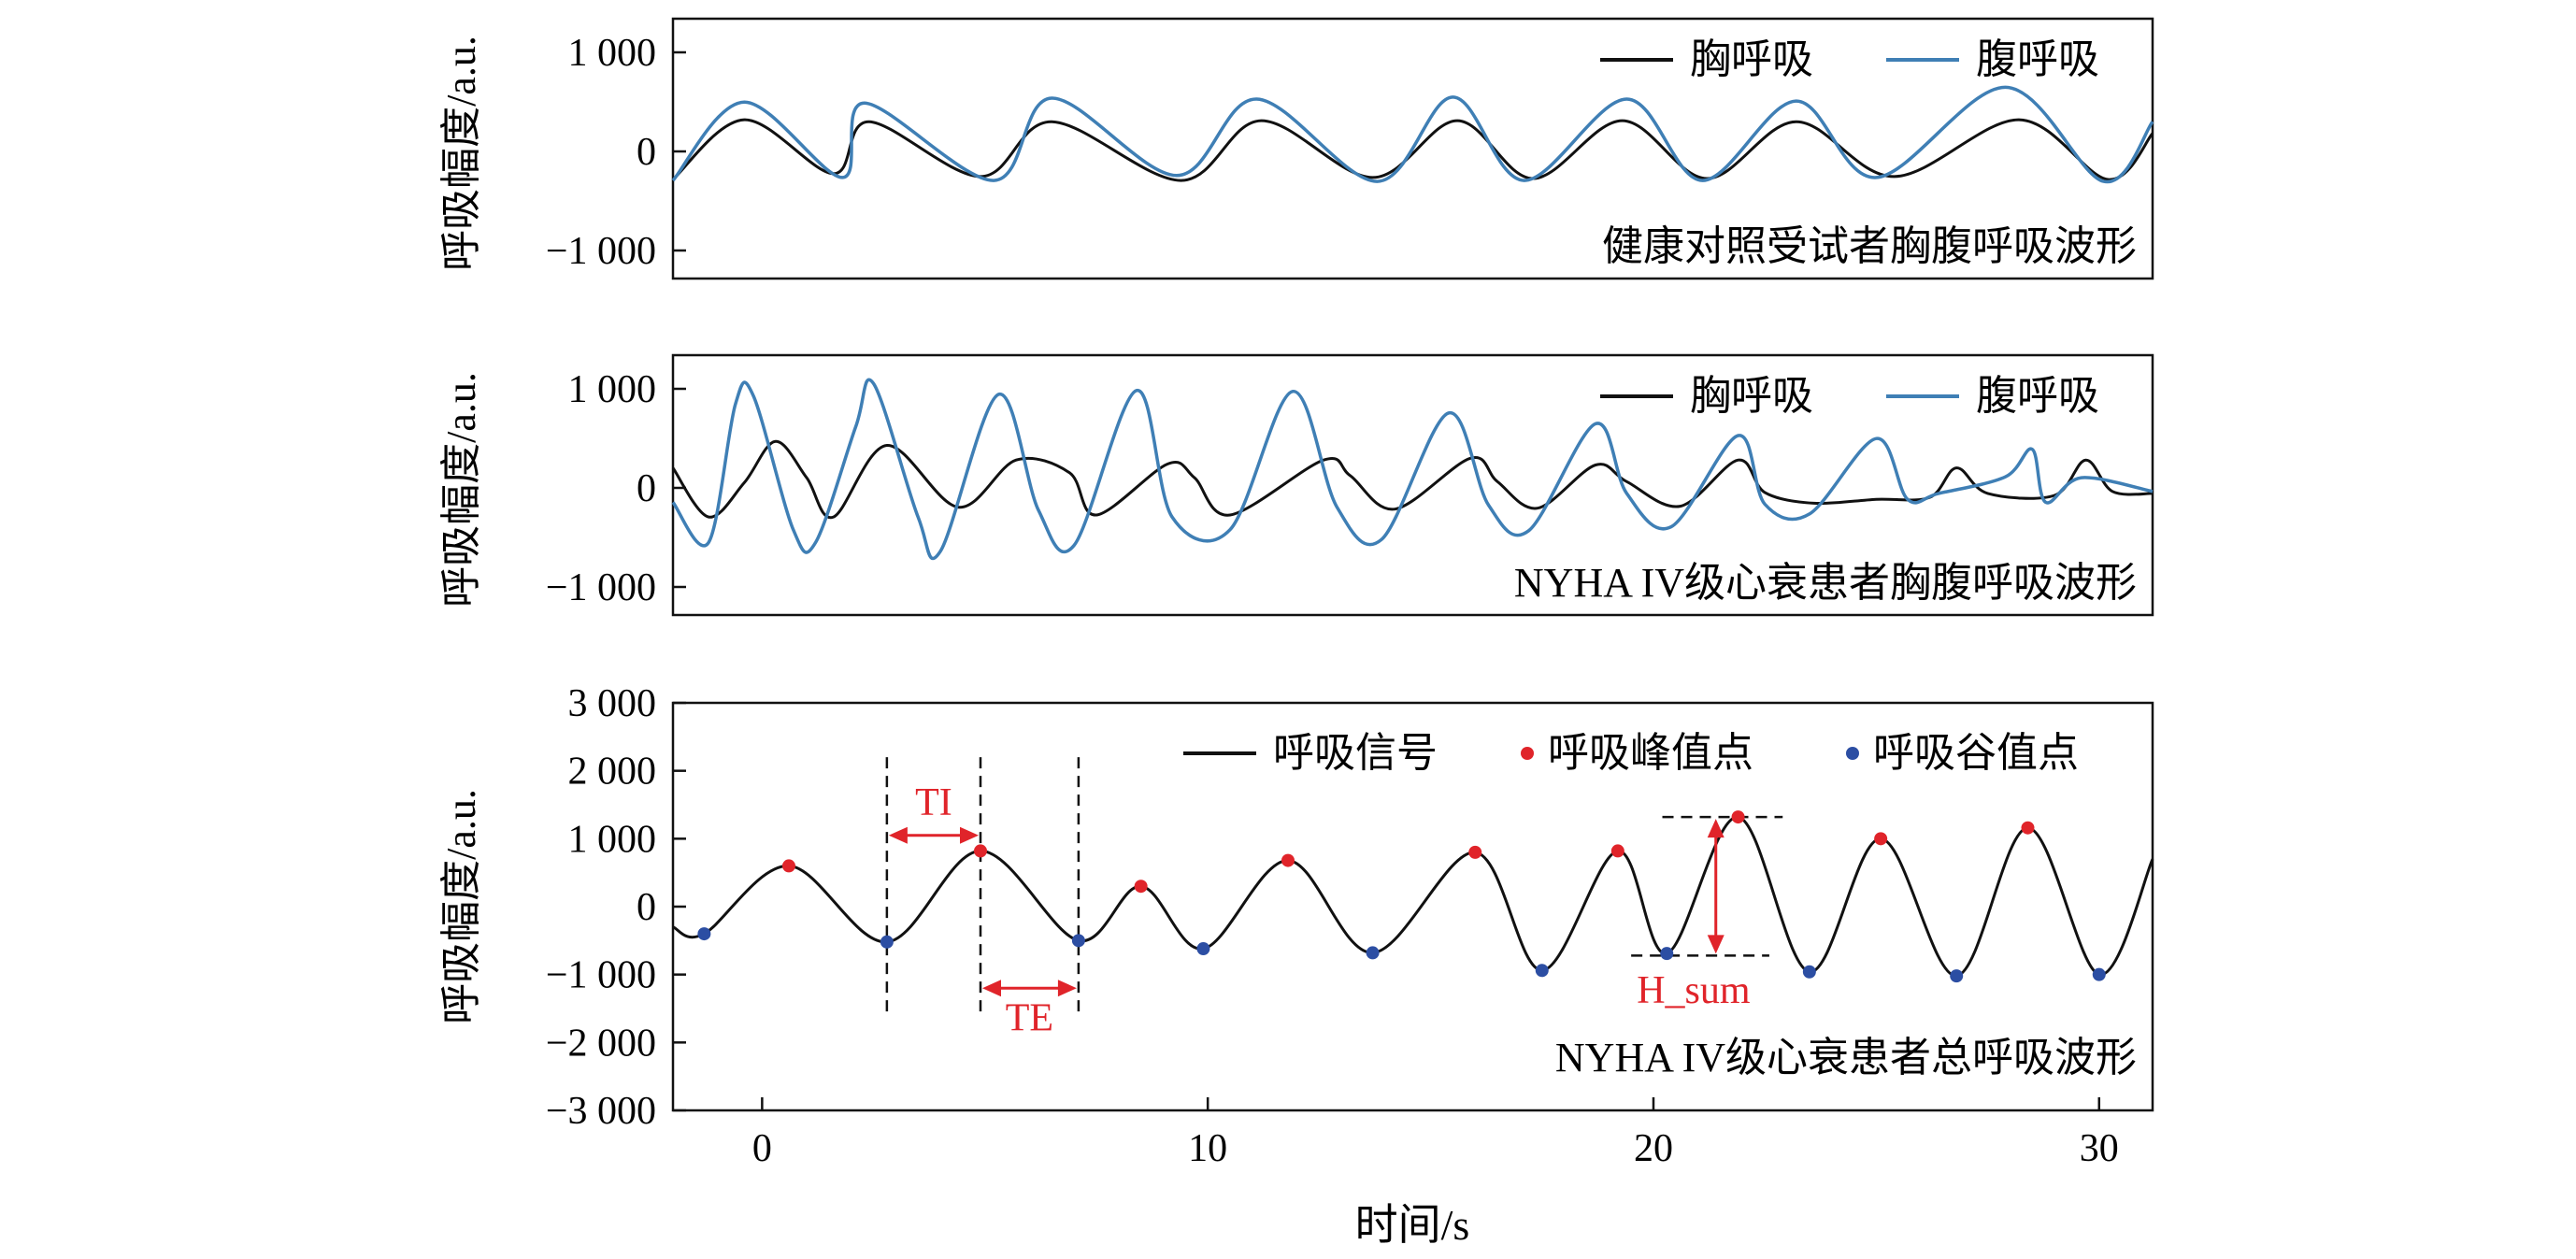  I want to click on legend: 呼吸信号 呼吸峰值点 呼吸谷值点, so click(1631, 753).